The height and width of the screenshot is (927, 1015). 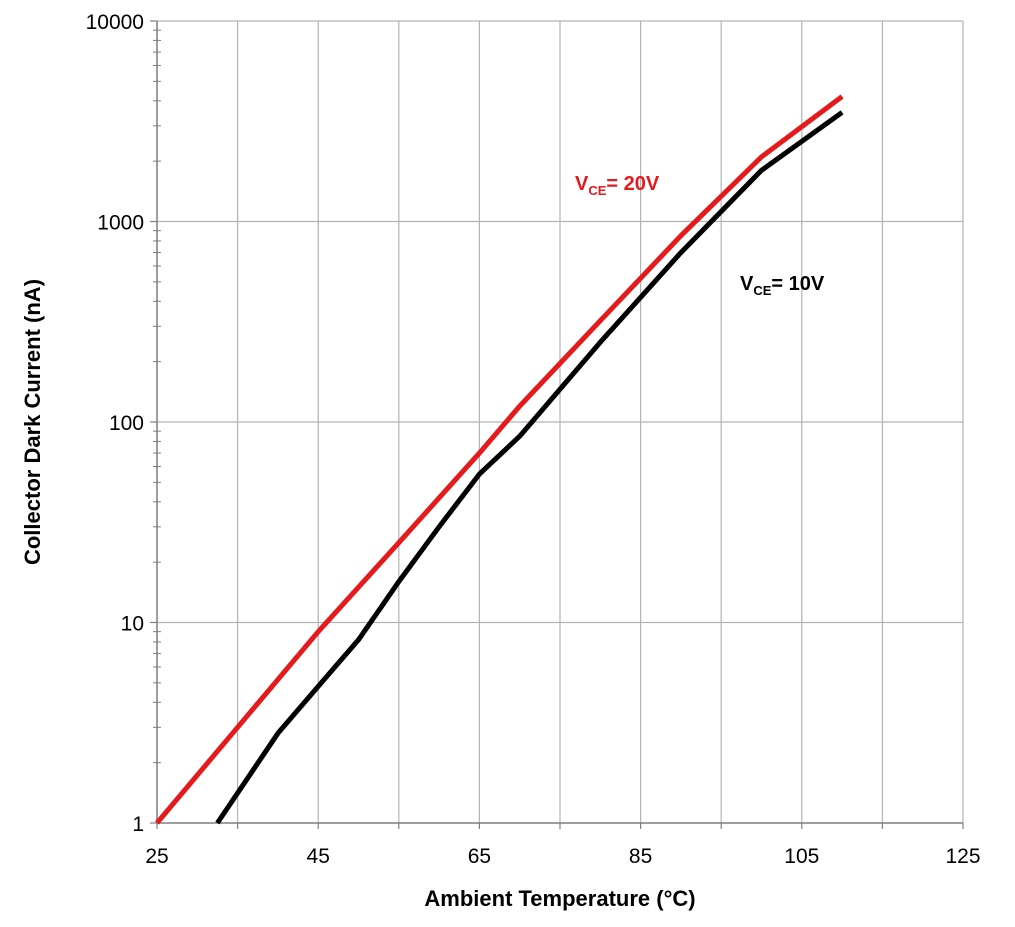 What do you see at coordinates (582, 184) in the screenshot?
I see `series-label-vce-20v-main: V` at bounding box center [582, 184].